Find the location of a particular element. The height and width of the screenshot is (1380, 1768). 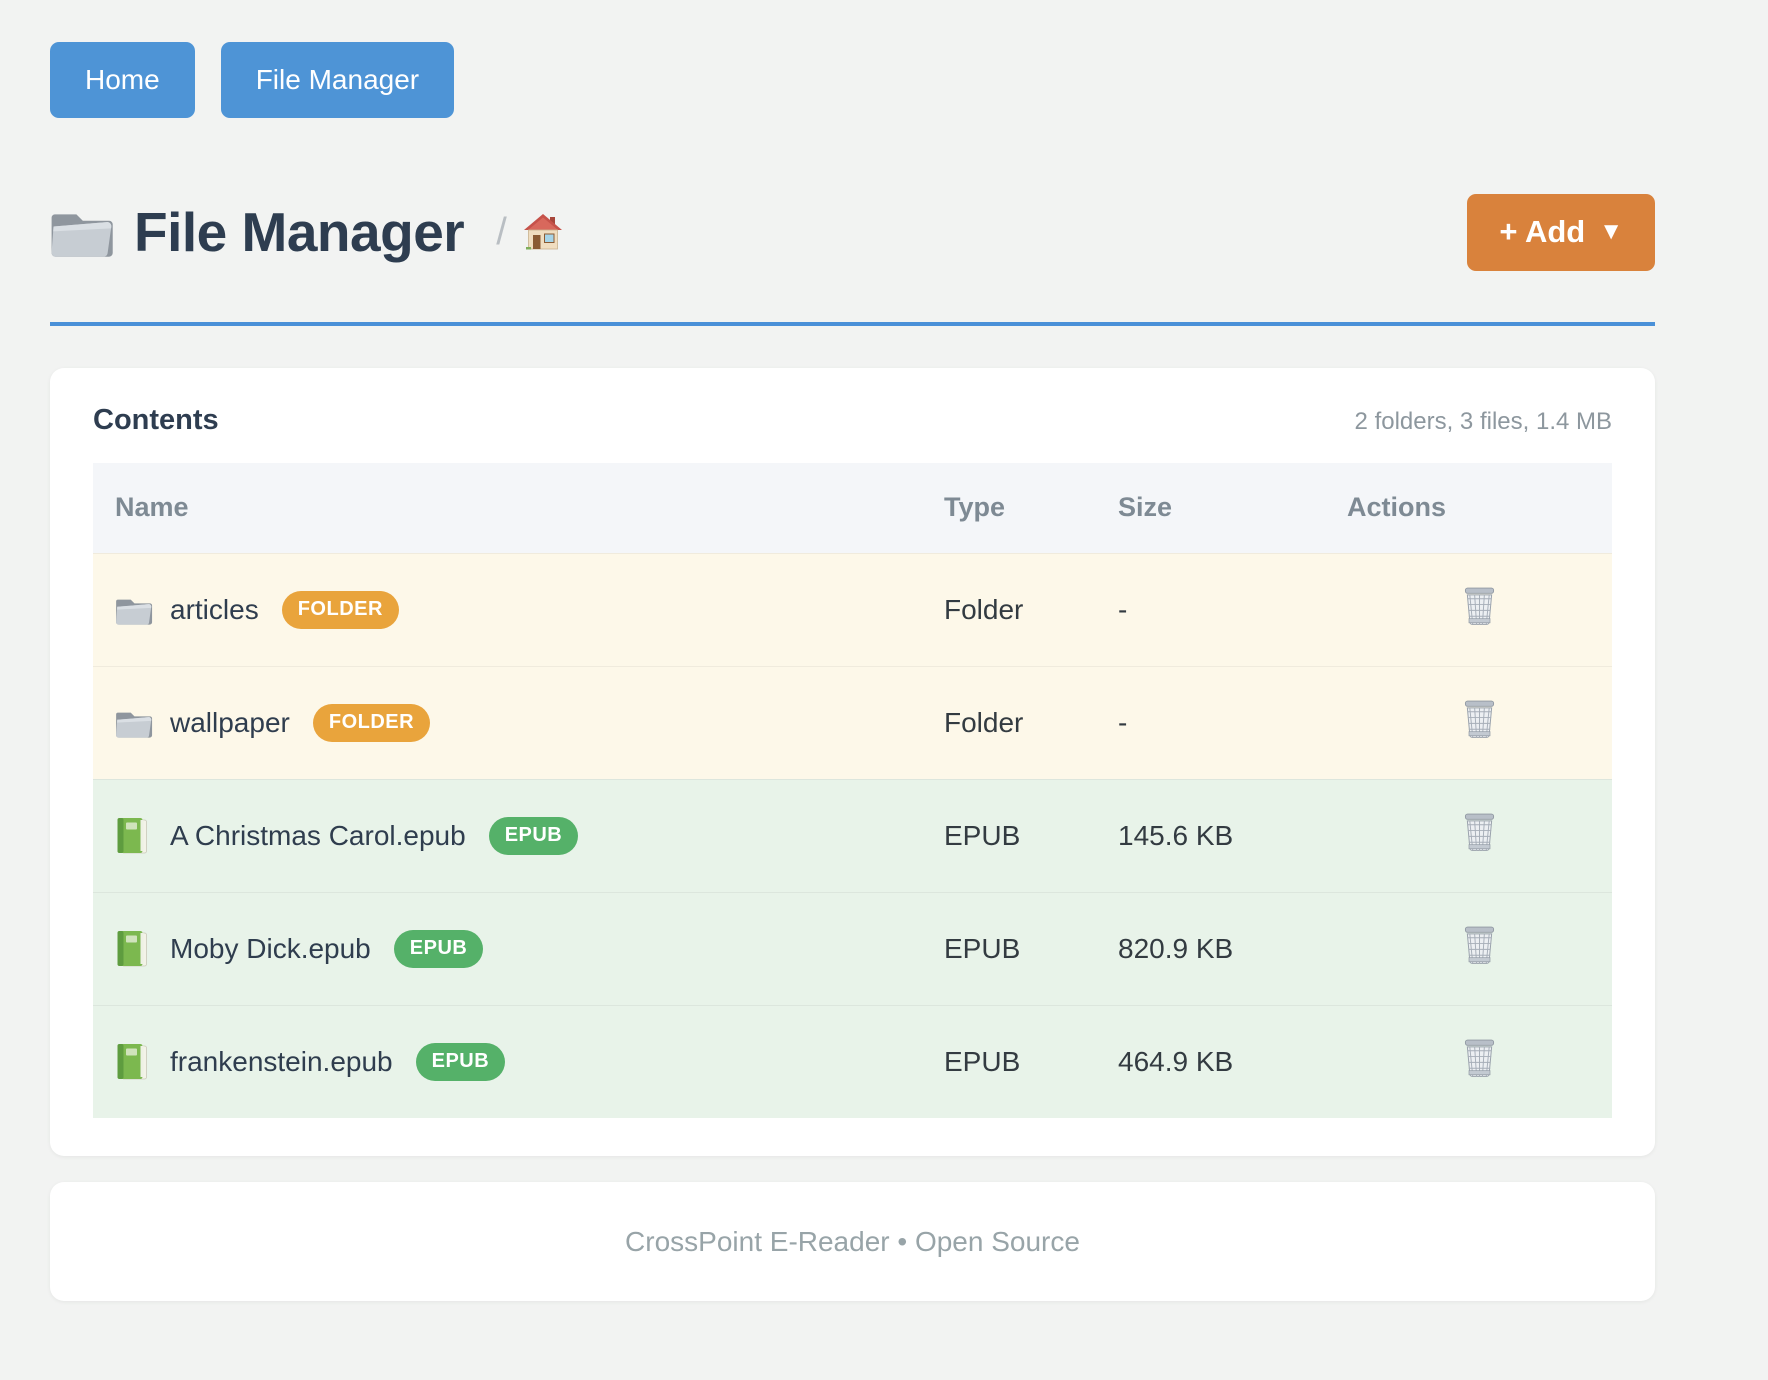

home-breadcrumb-icon is located at coordinates (543, 232).